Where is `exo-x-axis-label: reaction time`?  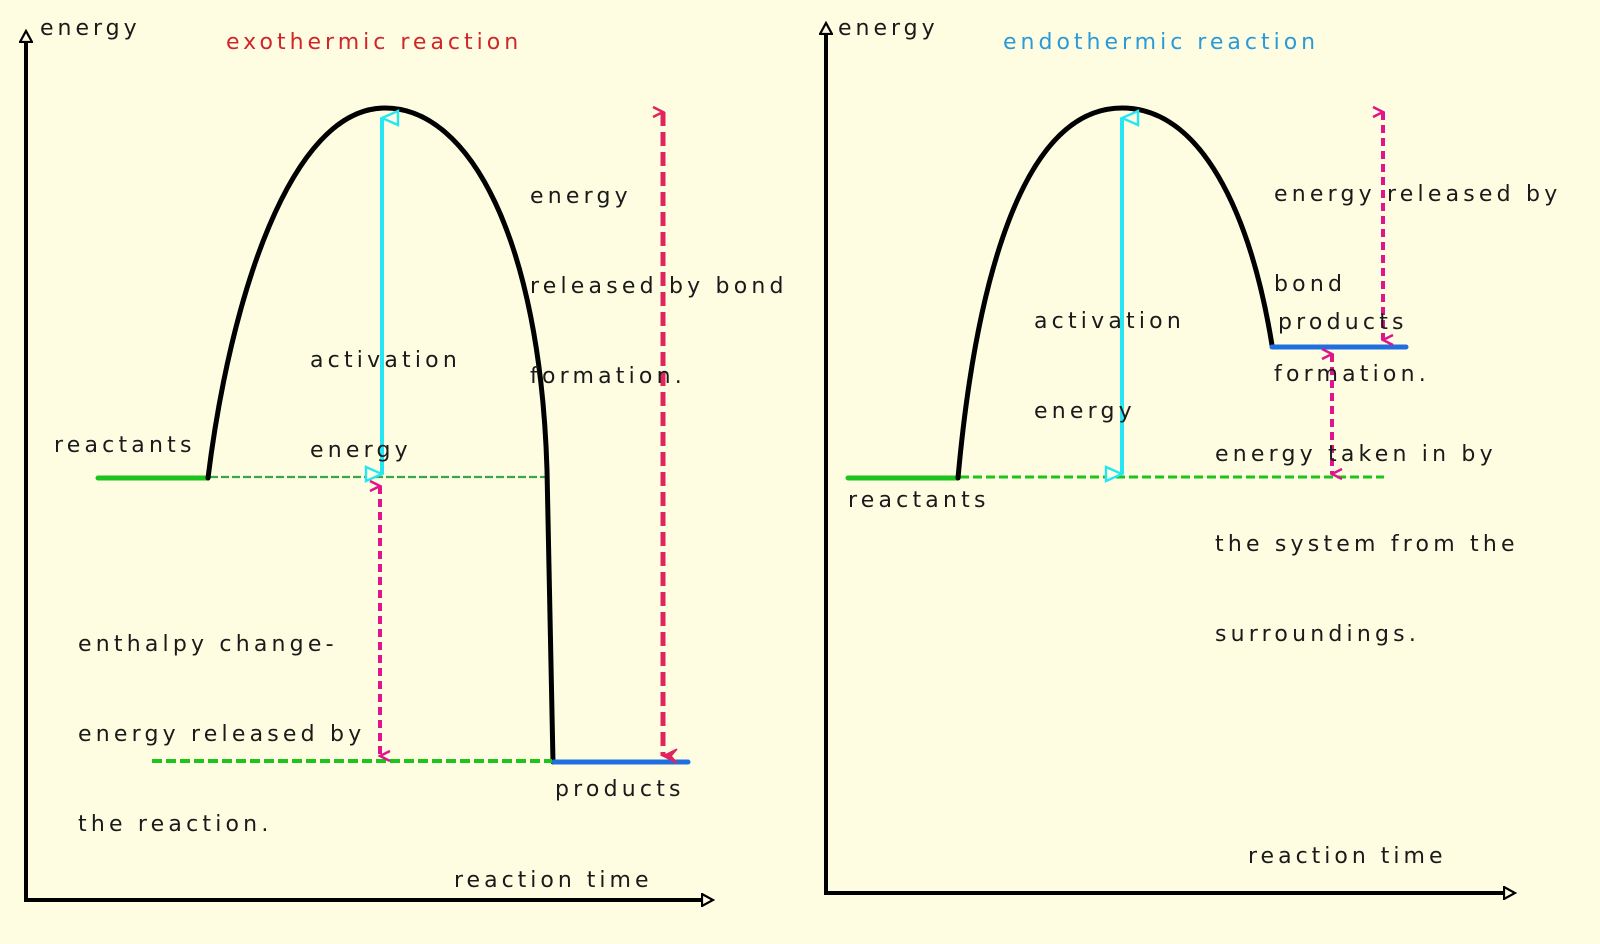
exo-x-axis-label: reaction time is located at coordinates (553, 880).